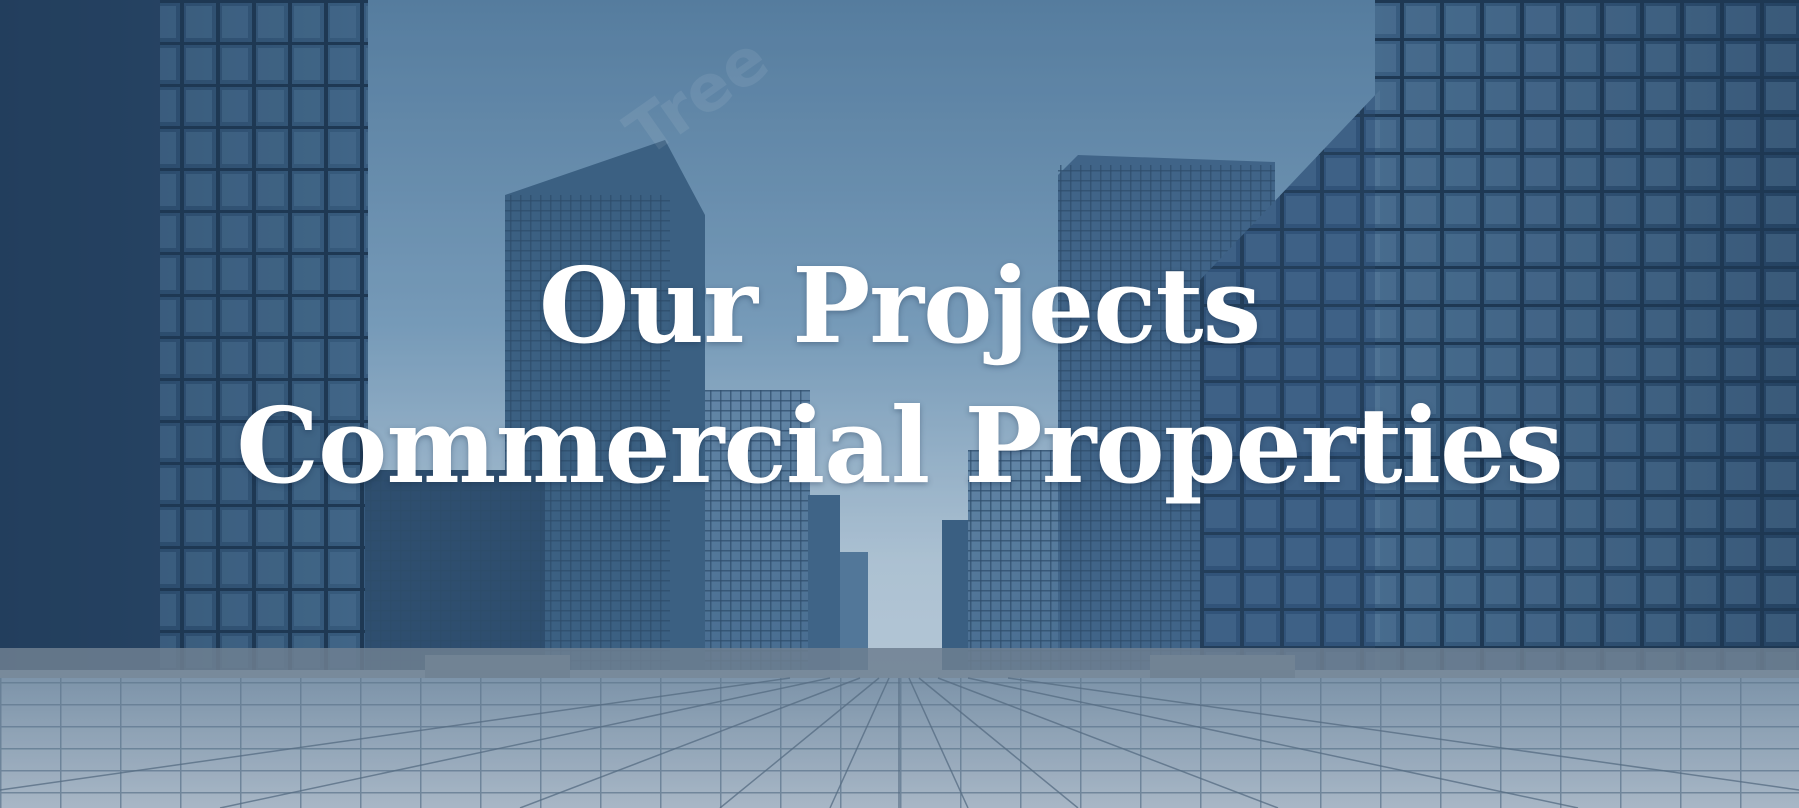  Describe the element at coordinates (899, 446) in the screenshot. I see `title-line-commercial-properties: Commercial Properties` at that location.